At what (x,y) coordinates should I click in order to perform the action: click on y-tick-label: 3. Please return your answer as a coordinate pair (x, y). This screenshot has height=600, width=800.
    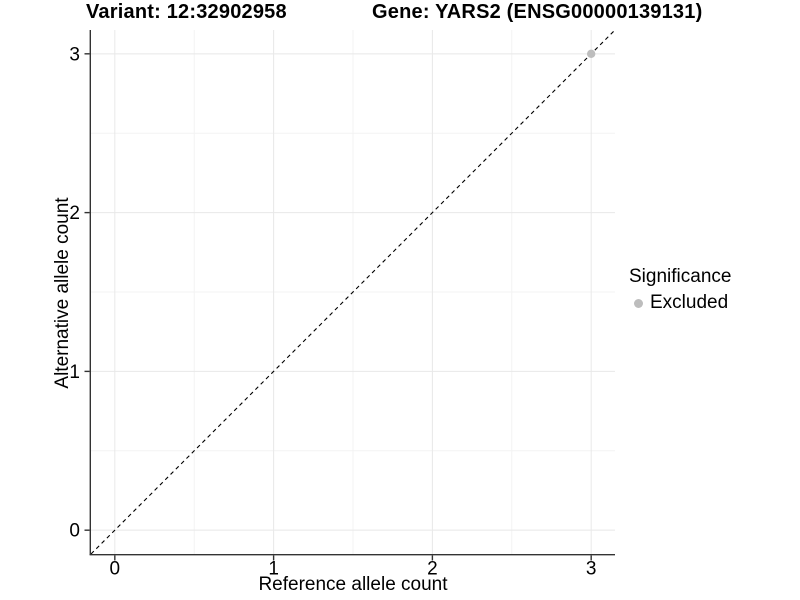
    Looking at the image, I should click on (74, 54).